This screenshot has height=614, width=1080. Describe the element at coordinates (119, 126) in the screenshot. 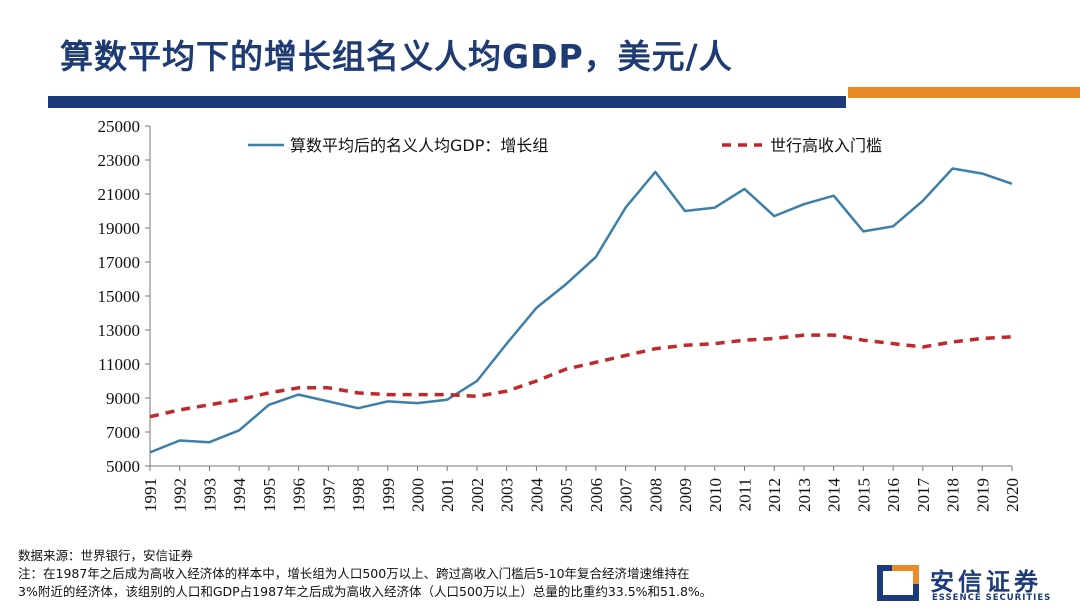

I see `y-tick-label: 25000` at that location.